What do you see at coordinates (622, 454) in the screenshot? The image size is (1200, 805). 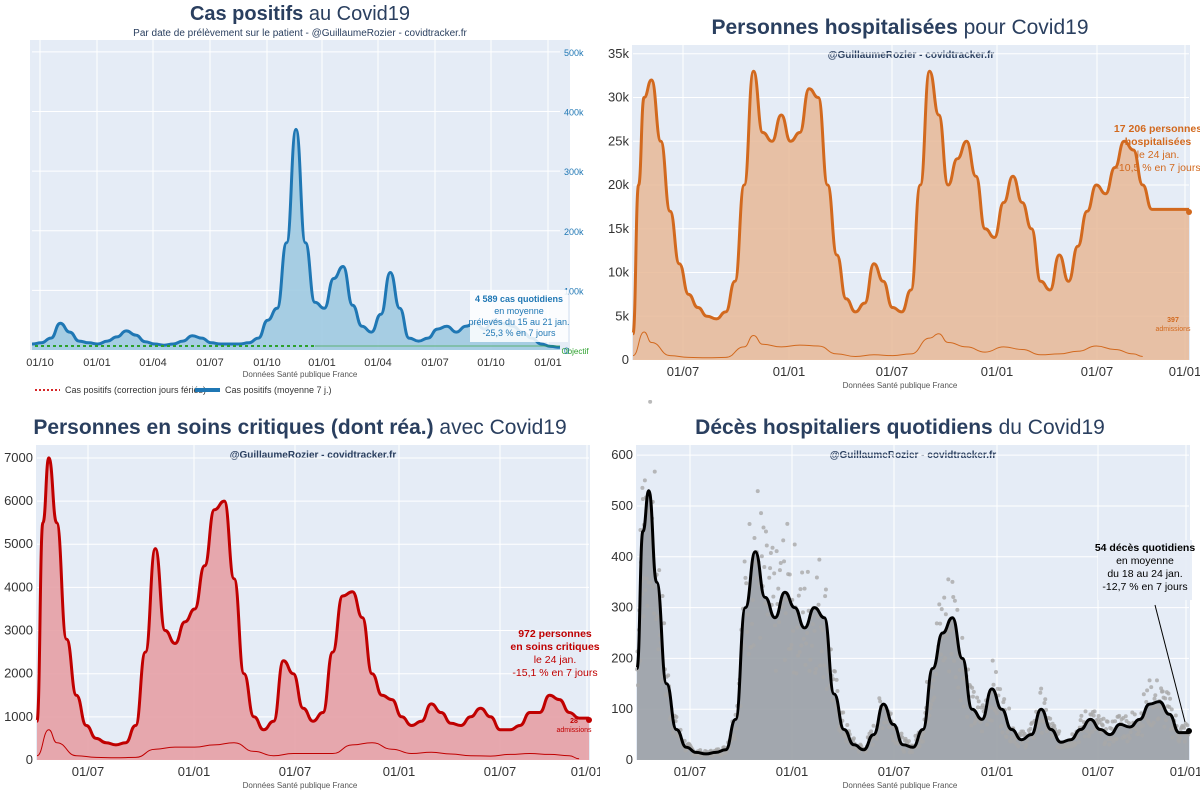 I see `deaths-ytick-label: 600` at bounding box center [622, 454].